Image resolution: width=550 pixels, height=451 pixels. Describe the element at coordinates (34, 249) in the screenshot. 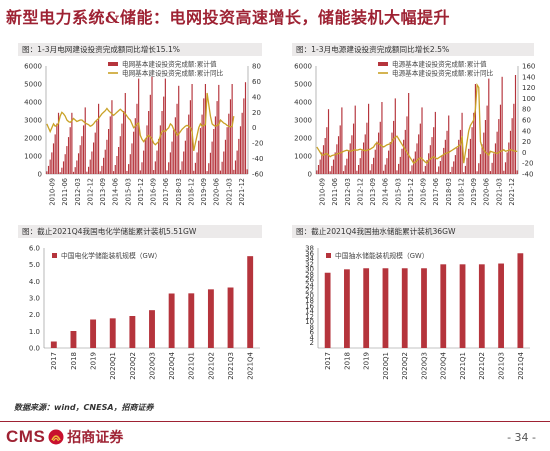

I see `y-tick-label: 6.0` at that location.